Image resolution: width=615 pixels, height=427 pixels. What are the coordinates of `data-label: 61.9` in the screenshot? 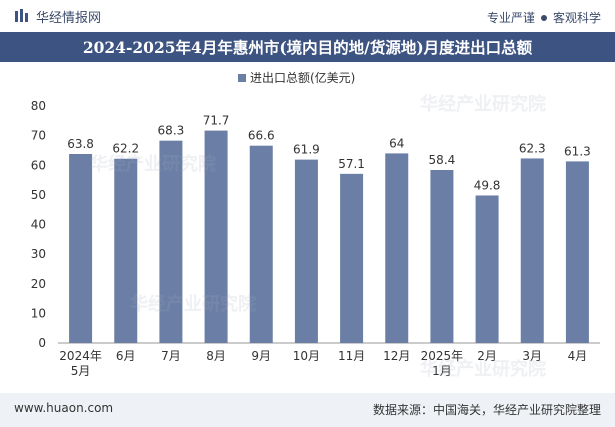 It's located at (306, 150).